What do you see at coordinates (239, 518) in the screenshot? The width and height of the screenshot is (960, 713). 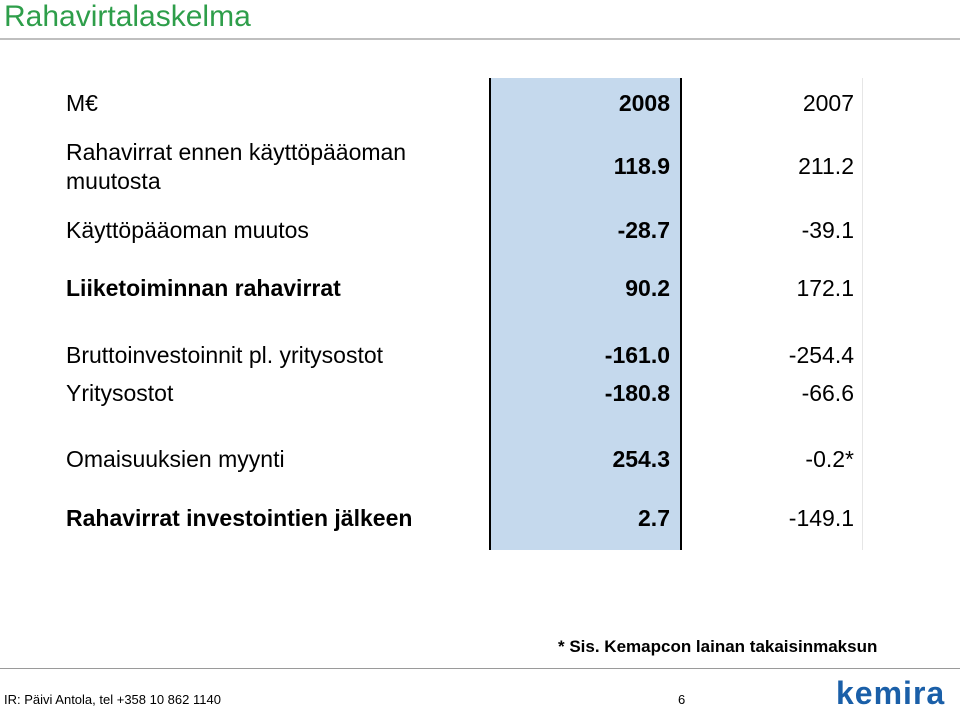 I see `row-label: Rahavirrat investointien jälkeen` at bounding box center [239, 518].